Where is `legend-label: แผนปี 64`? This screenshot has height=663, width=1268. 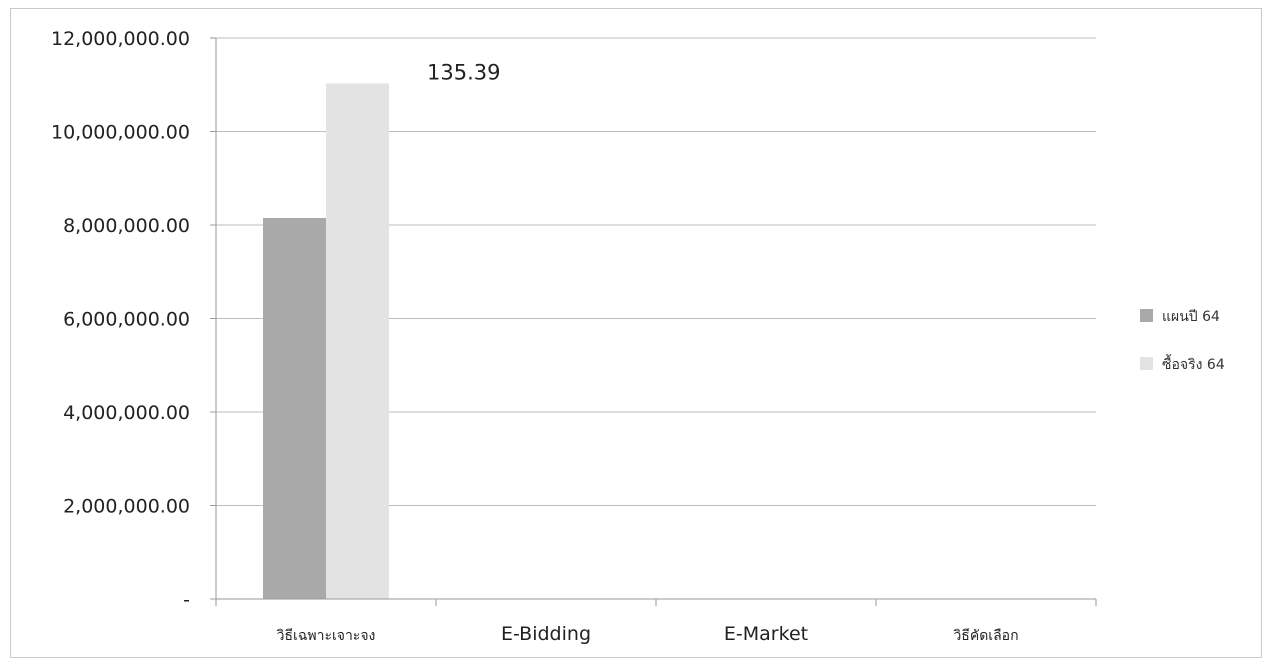
legend-label: แผนปี 64 is located at coordinates (1191, 317).